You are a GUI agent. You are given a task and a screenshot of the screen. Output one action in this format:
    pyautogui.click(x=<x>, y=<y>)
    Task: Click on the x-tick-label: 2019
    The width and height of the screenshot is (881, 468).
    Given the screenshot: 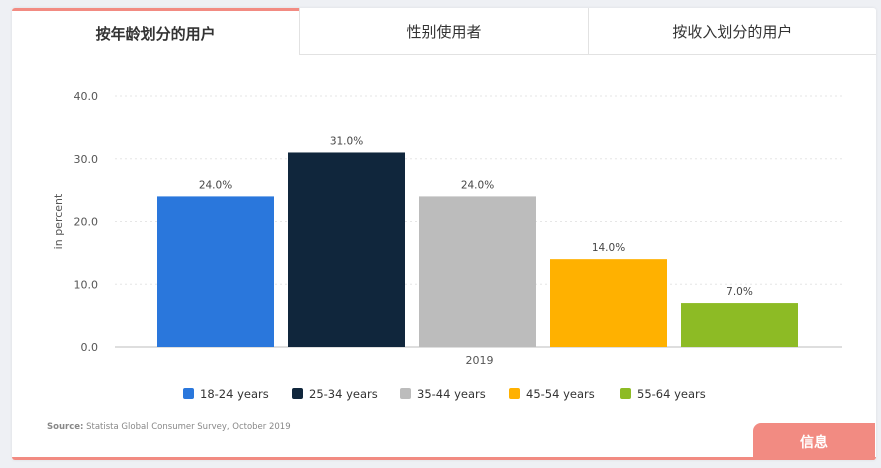 What is the action you would take?
    pyautogui.click(x=480, y=360)
    